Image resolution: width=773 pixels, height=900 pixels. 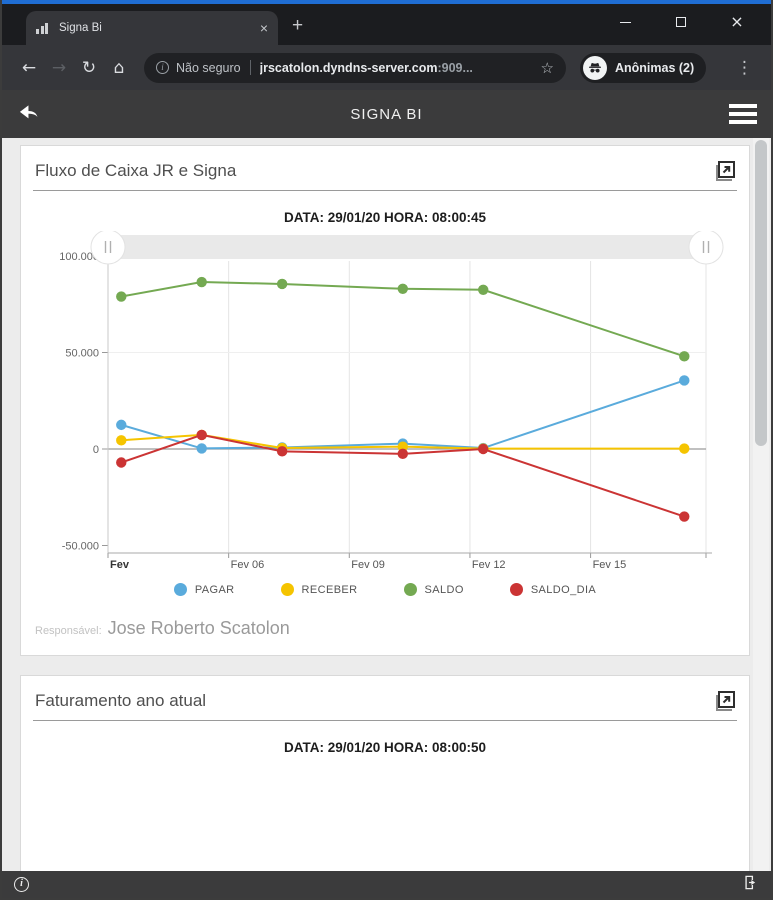 What do you see at coordinates (385, 217) in the screenshot?
I see `chart-timestamp: DATA: 29/01/20 HORA: 08:00:45` at bounding box center [385, 217].